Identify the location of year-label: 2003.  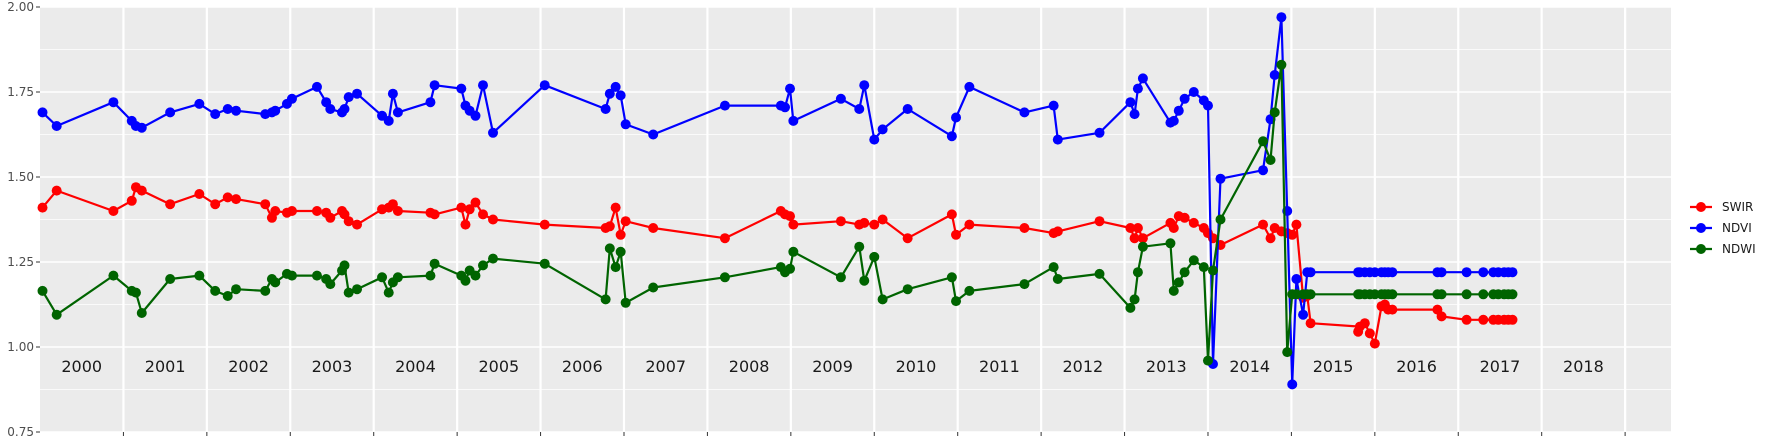
(332, 366).